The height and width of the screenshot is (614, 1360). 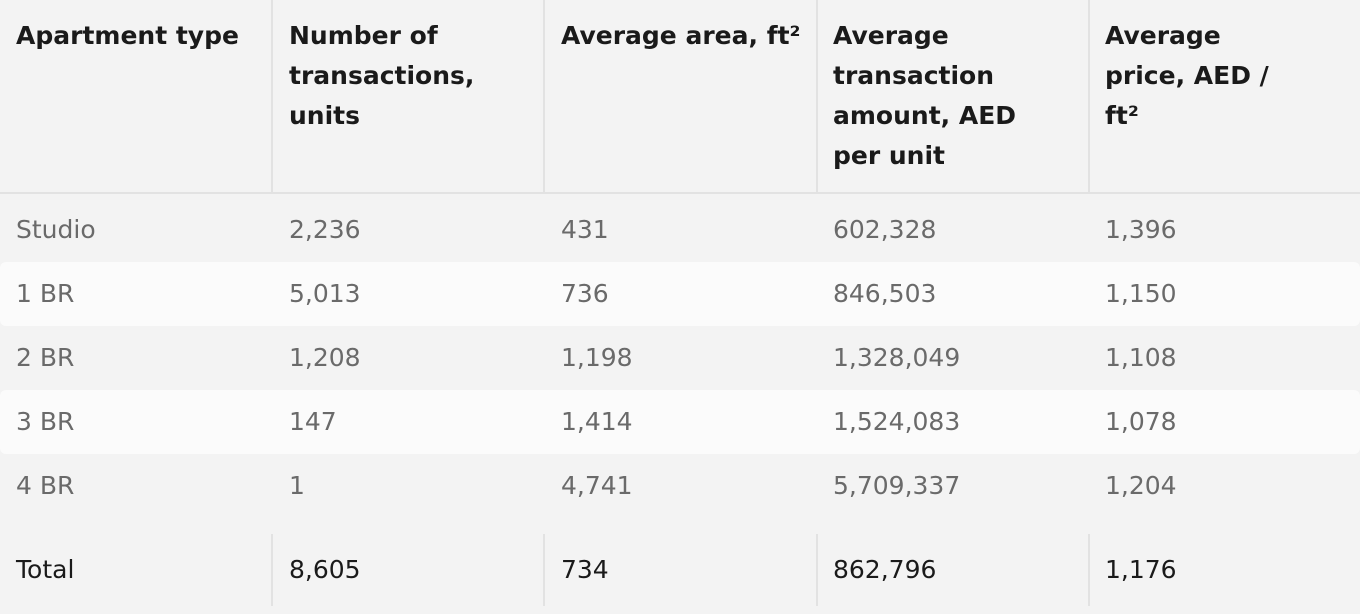 I want to click on table-cell: 1,198, so click(x=597, y=357).